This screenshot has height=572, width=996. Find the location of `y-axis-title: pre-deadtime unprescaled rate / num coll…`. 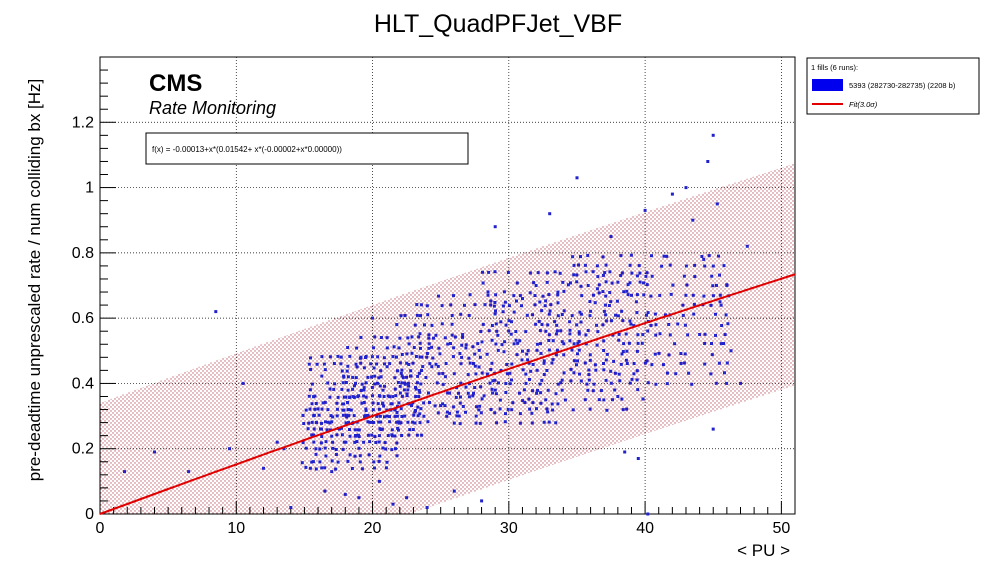

y-axis-title: pre-deadtime unprescaled rate / num coll… is located at coordinates (34, 280).